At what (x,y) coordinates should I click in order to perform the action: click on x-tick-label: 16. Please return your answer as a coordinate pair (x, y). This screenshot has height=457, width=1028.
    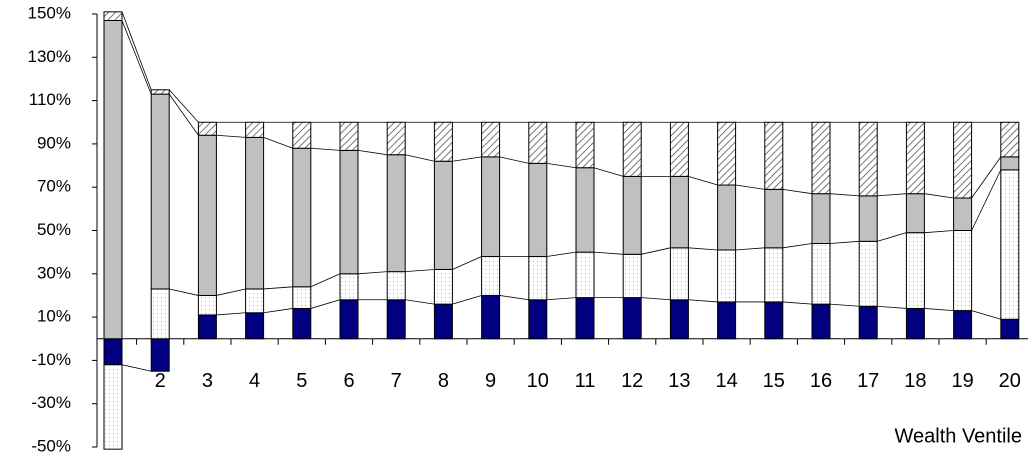
    Looking at the image, I should click on (821, 381).